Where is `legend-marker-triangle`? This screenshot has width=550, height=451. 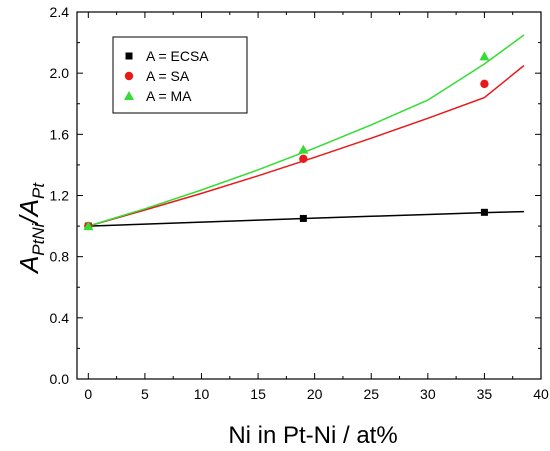
legend-marker-triangle is located at coordinates (129, 95).